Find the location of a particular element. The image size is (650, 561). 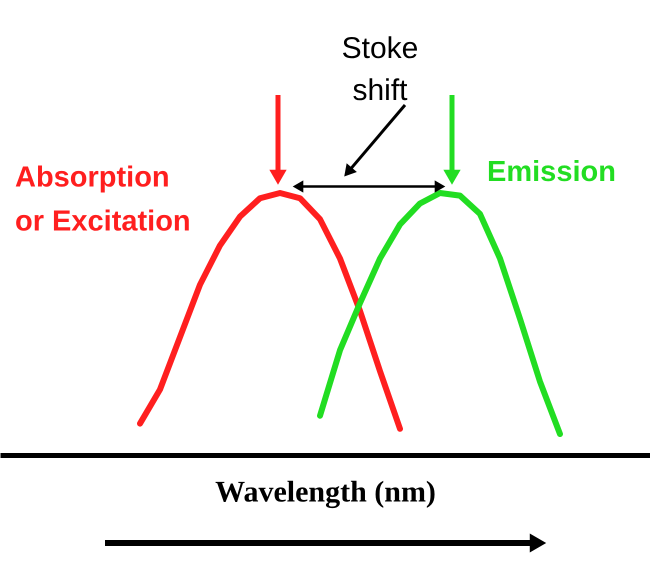

text: Stoke shift is located at coordinates (380, 69).